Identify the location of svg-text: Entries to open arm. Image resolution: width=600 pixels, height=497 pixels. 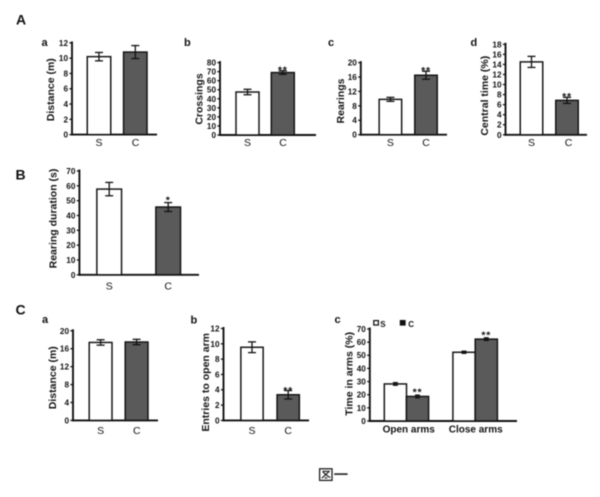
(206, 382).